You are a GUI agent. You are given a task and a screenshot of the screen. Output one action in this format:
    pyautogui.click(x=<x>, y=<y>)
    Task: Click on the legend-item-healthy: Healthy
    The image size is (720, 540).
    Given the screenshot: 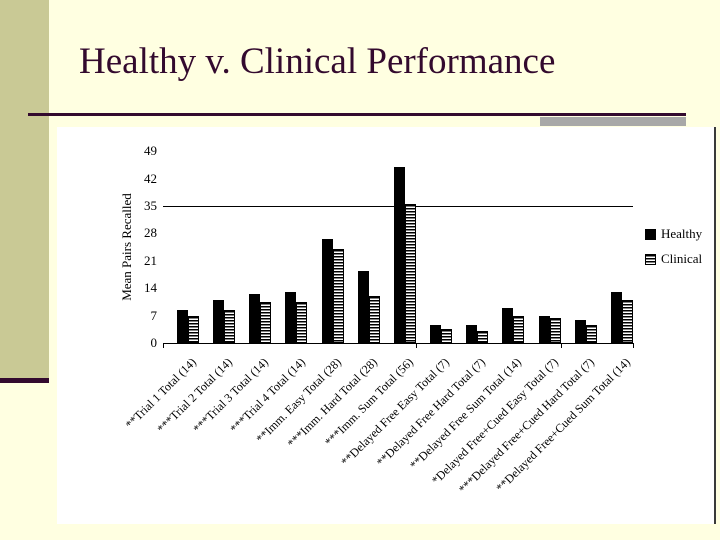 What is the action you would take?
    pyautogui.click(x=673, y=234)
    